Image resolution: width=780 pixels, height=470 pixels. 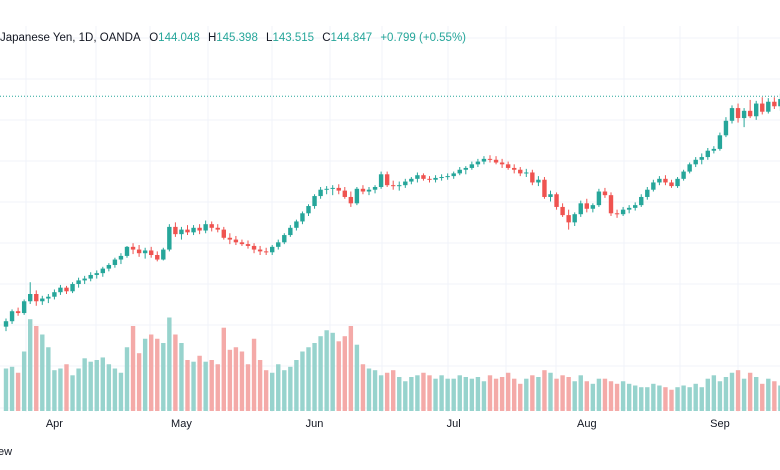 What do you see at coordinates (6, 452) in the screenshot?
I see `tradingview-watermark: ew` at bounding box center [6, 452].